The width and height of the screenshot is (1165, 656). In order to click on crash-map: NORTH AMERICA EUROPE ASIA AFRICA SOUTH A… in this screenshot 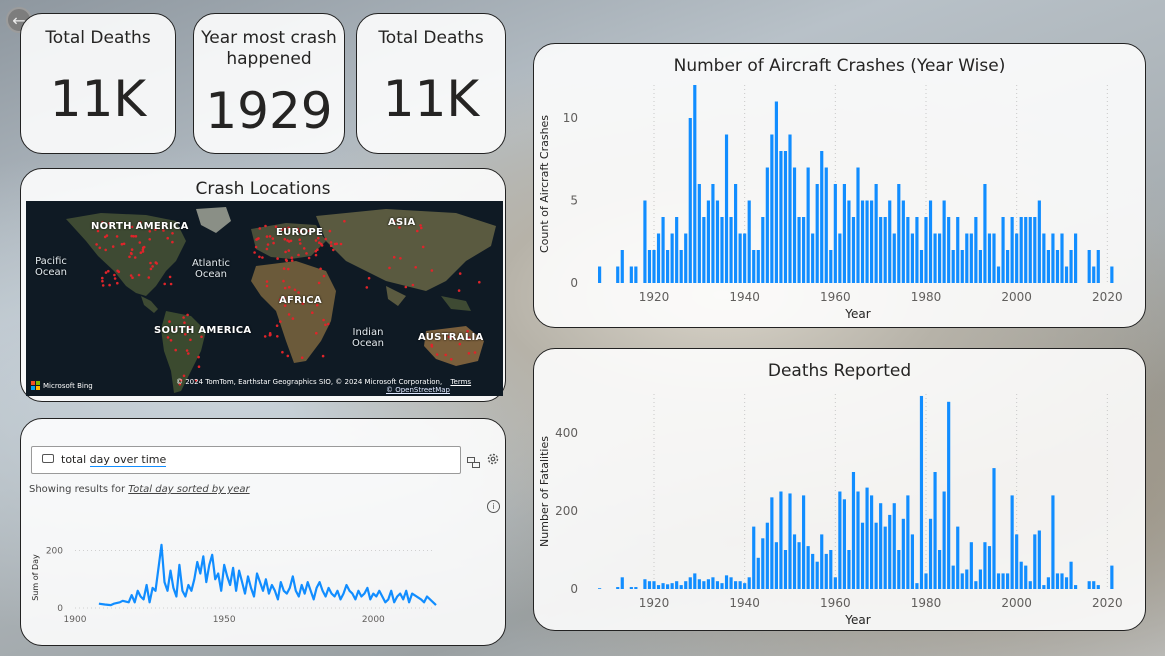, I will do `click(264, 298)`.